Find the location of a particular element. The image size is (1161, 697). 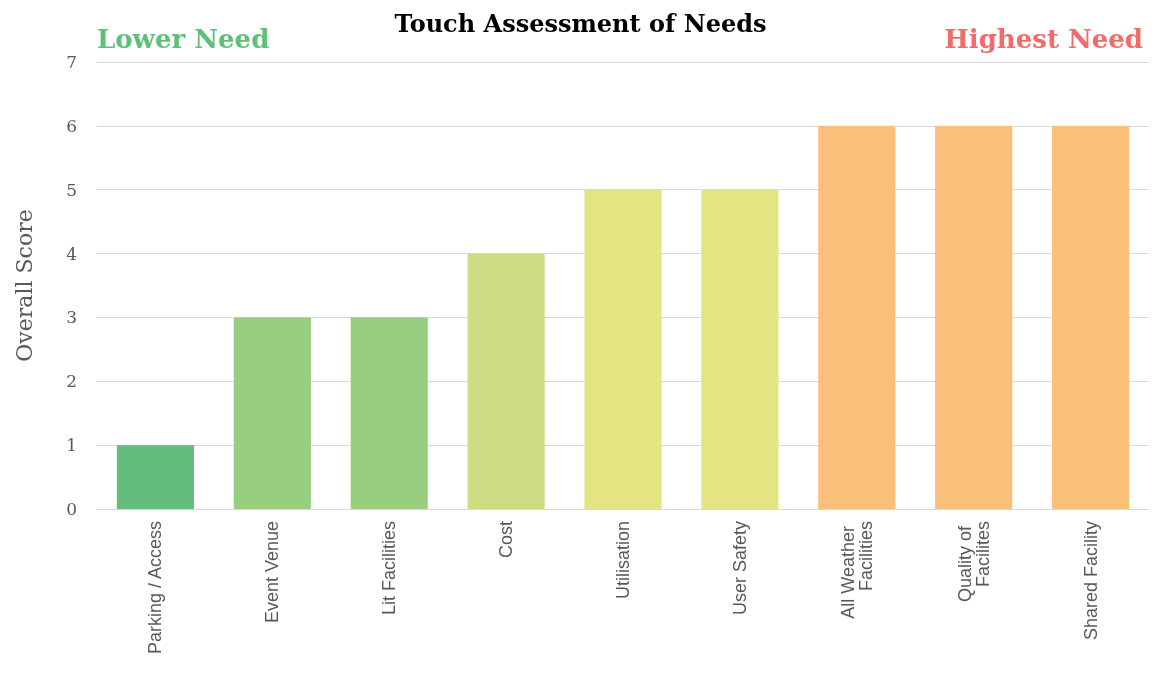

x-tick-label: Parking / Access is located at coordinates (155, 588).